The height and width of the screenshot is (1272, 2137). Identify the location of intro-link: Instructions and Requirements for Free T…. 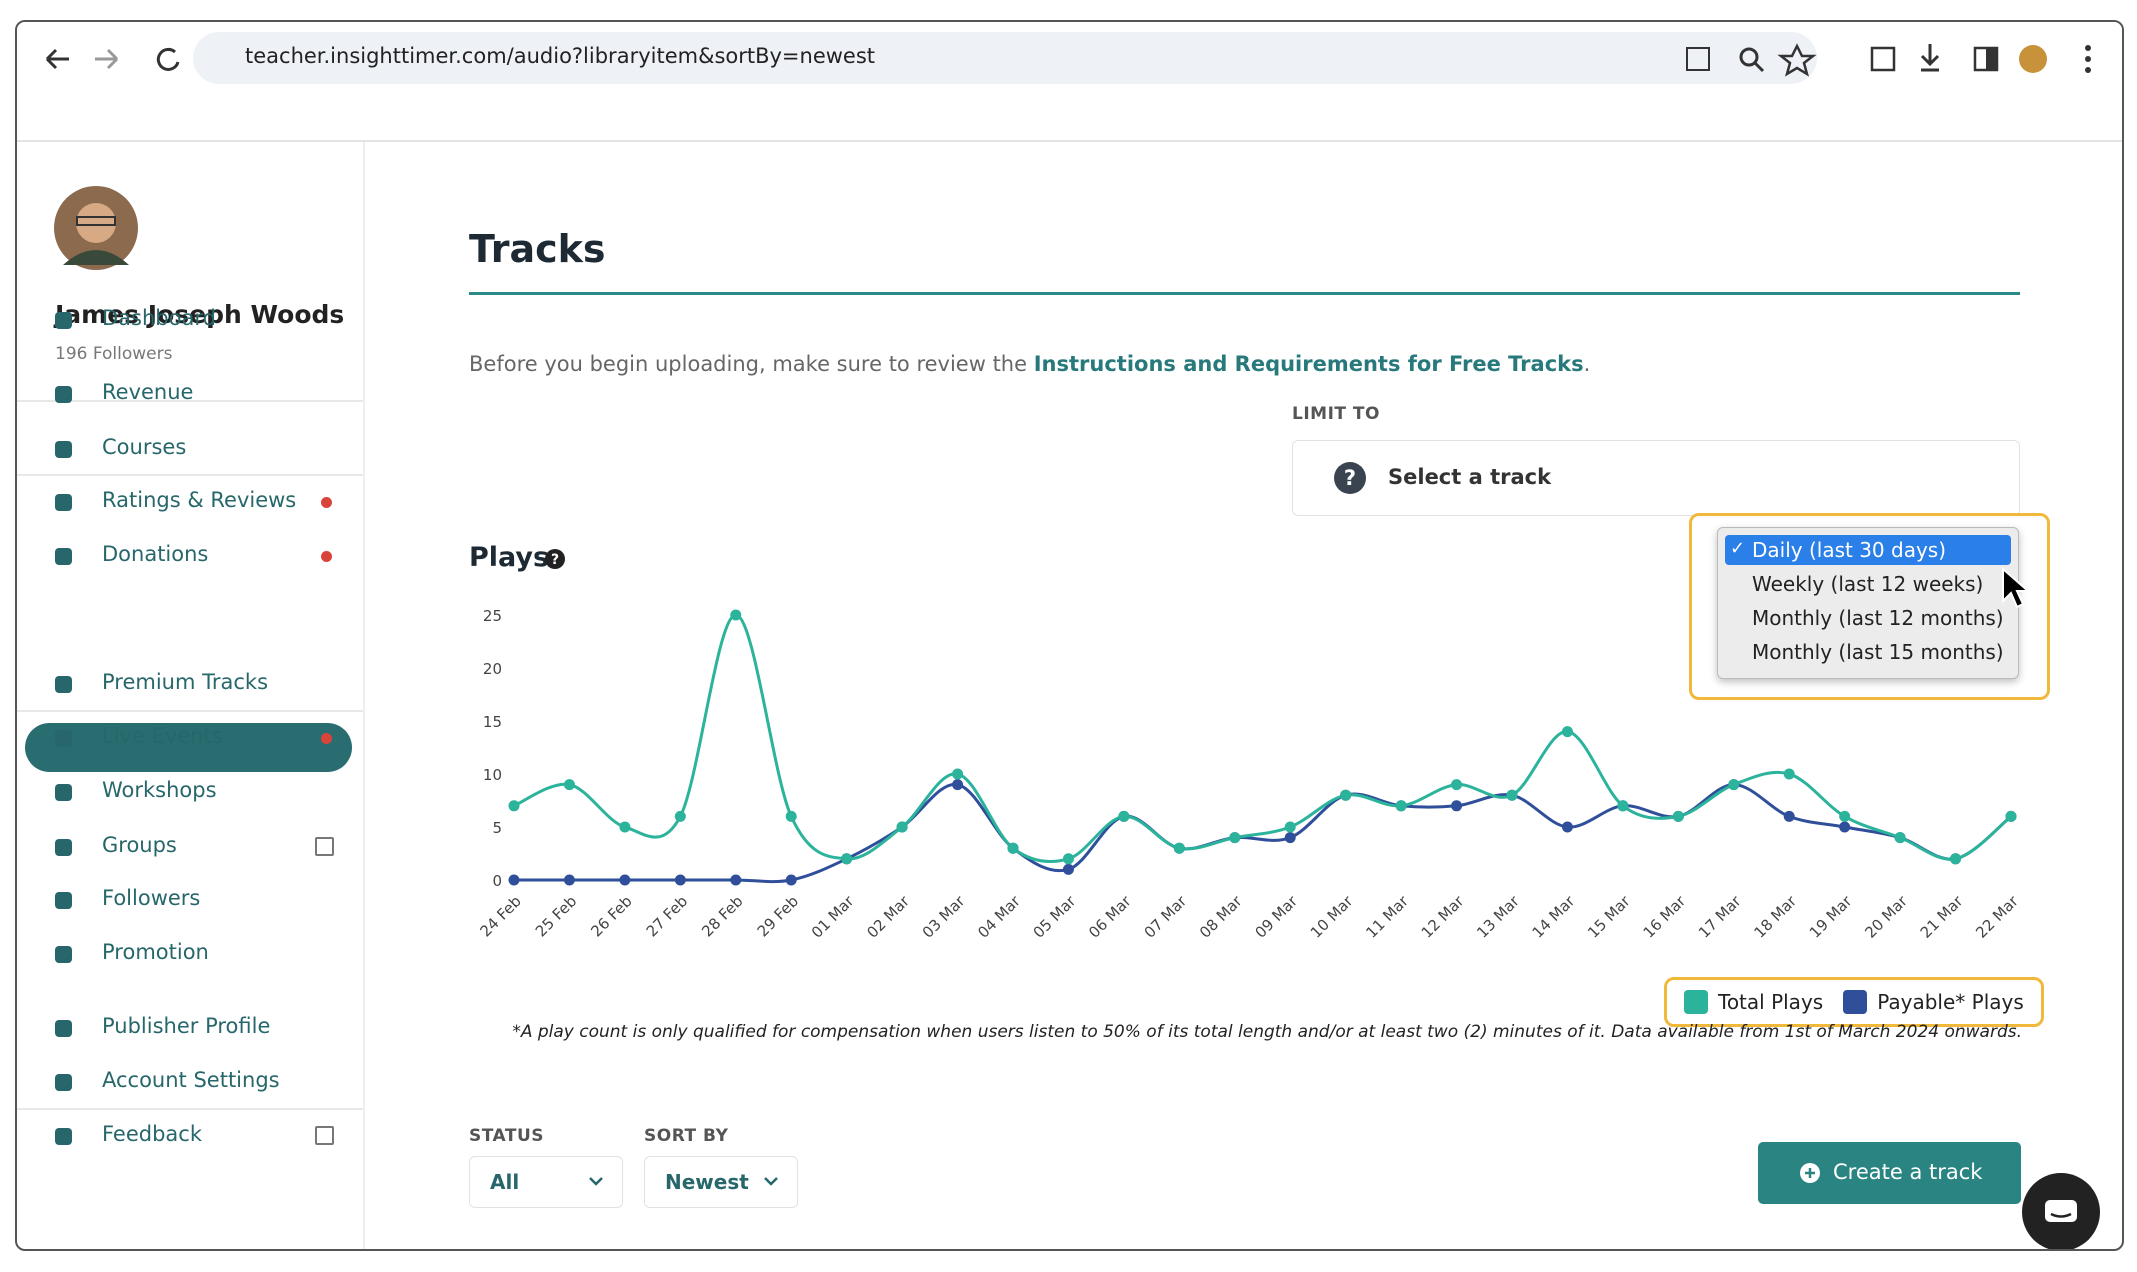
(1308, 364).